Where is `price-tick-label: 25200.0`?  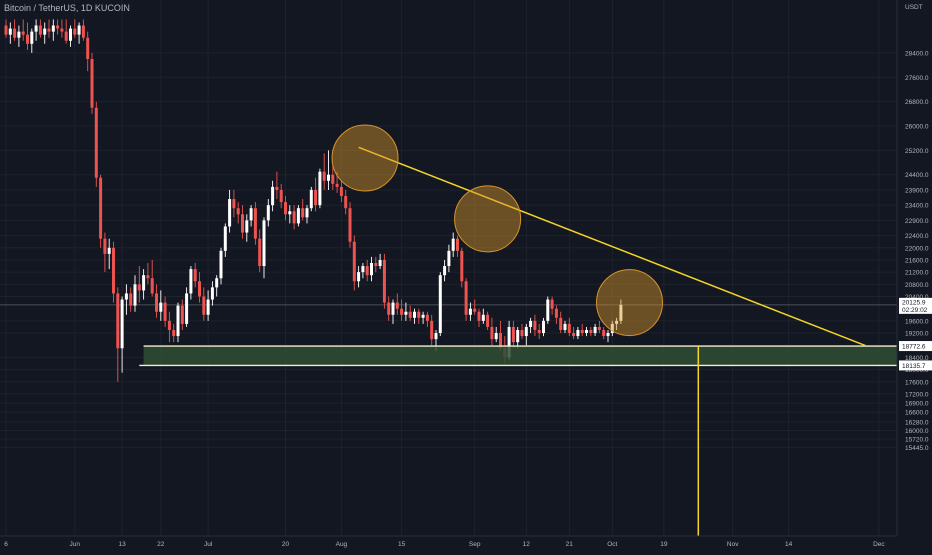 price-tick-label: 25200.0 is located at coordinates (917, 151).